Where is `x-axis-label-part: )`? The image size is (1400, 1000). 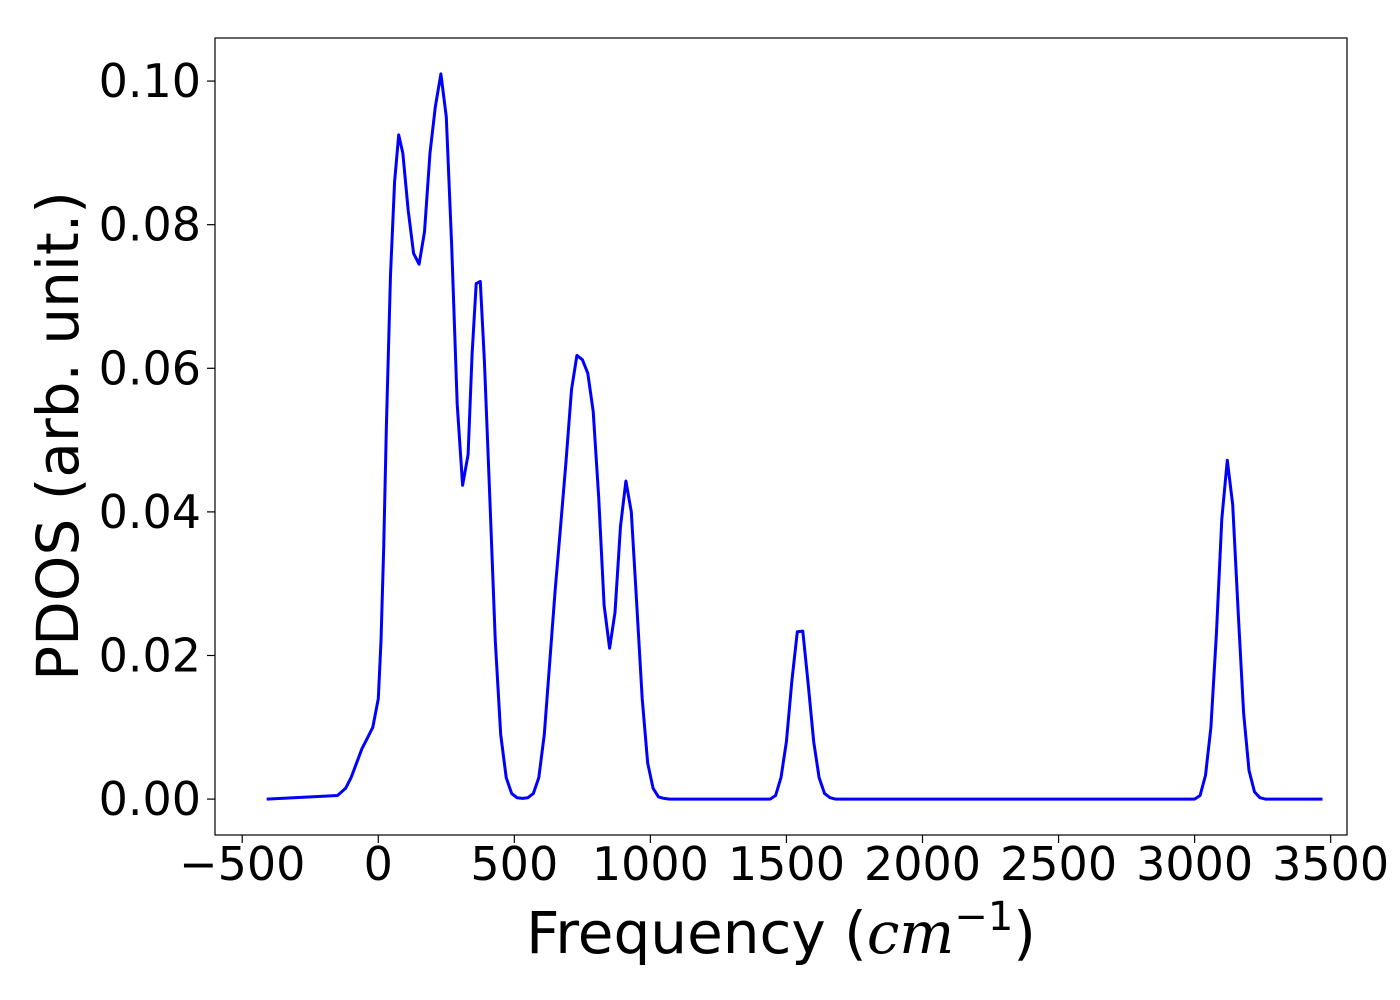 x-axis-label-part: ) is located at coordinates (1024, 933).